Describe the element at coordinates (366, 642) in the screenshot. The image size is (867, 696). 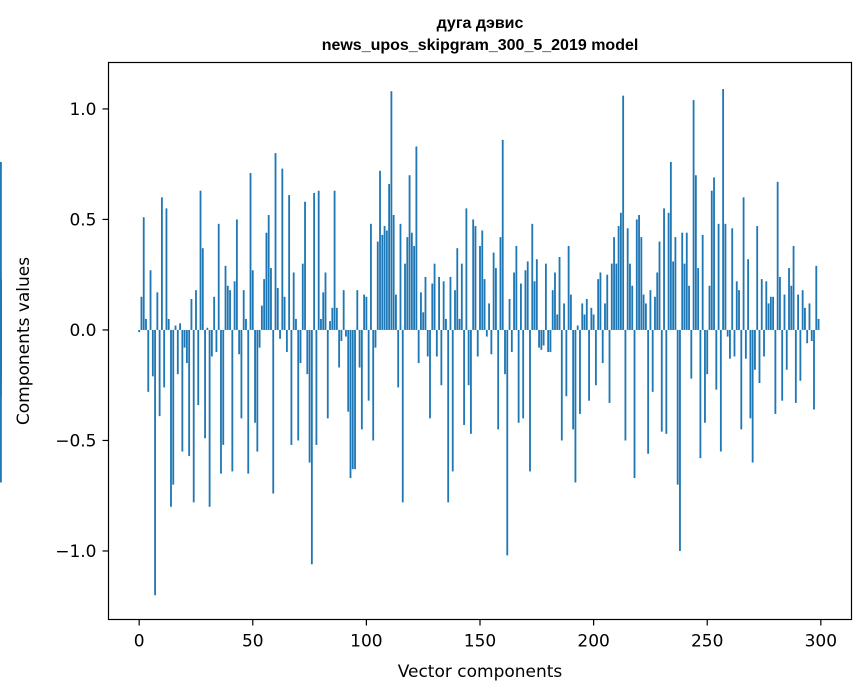
I see `x-tick-label: 100` at that location.